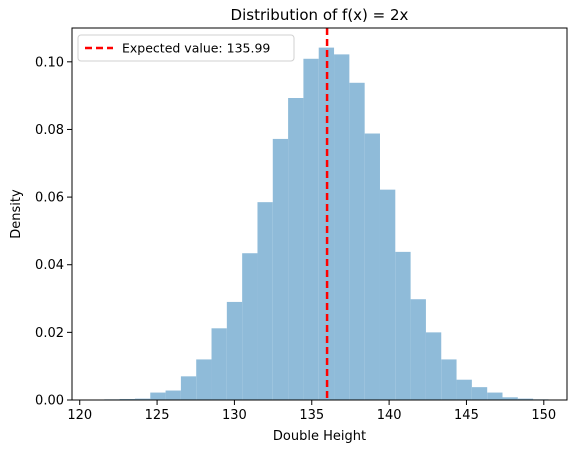 This screenshot has width=576, height=453. Describe the element at coordinates (49, 333) in the screenshot. I see `y-tick-label: 0.02` at that location.